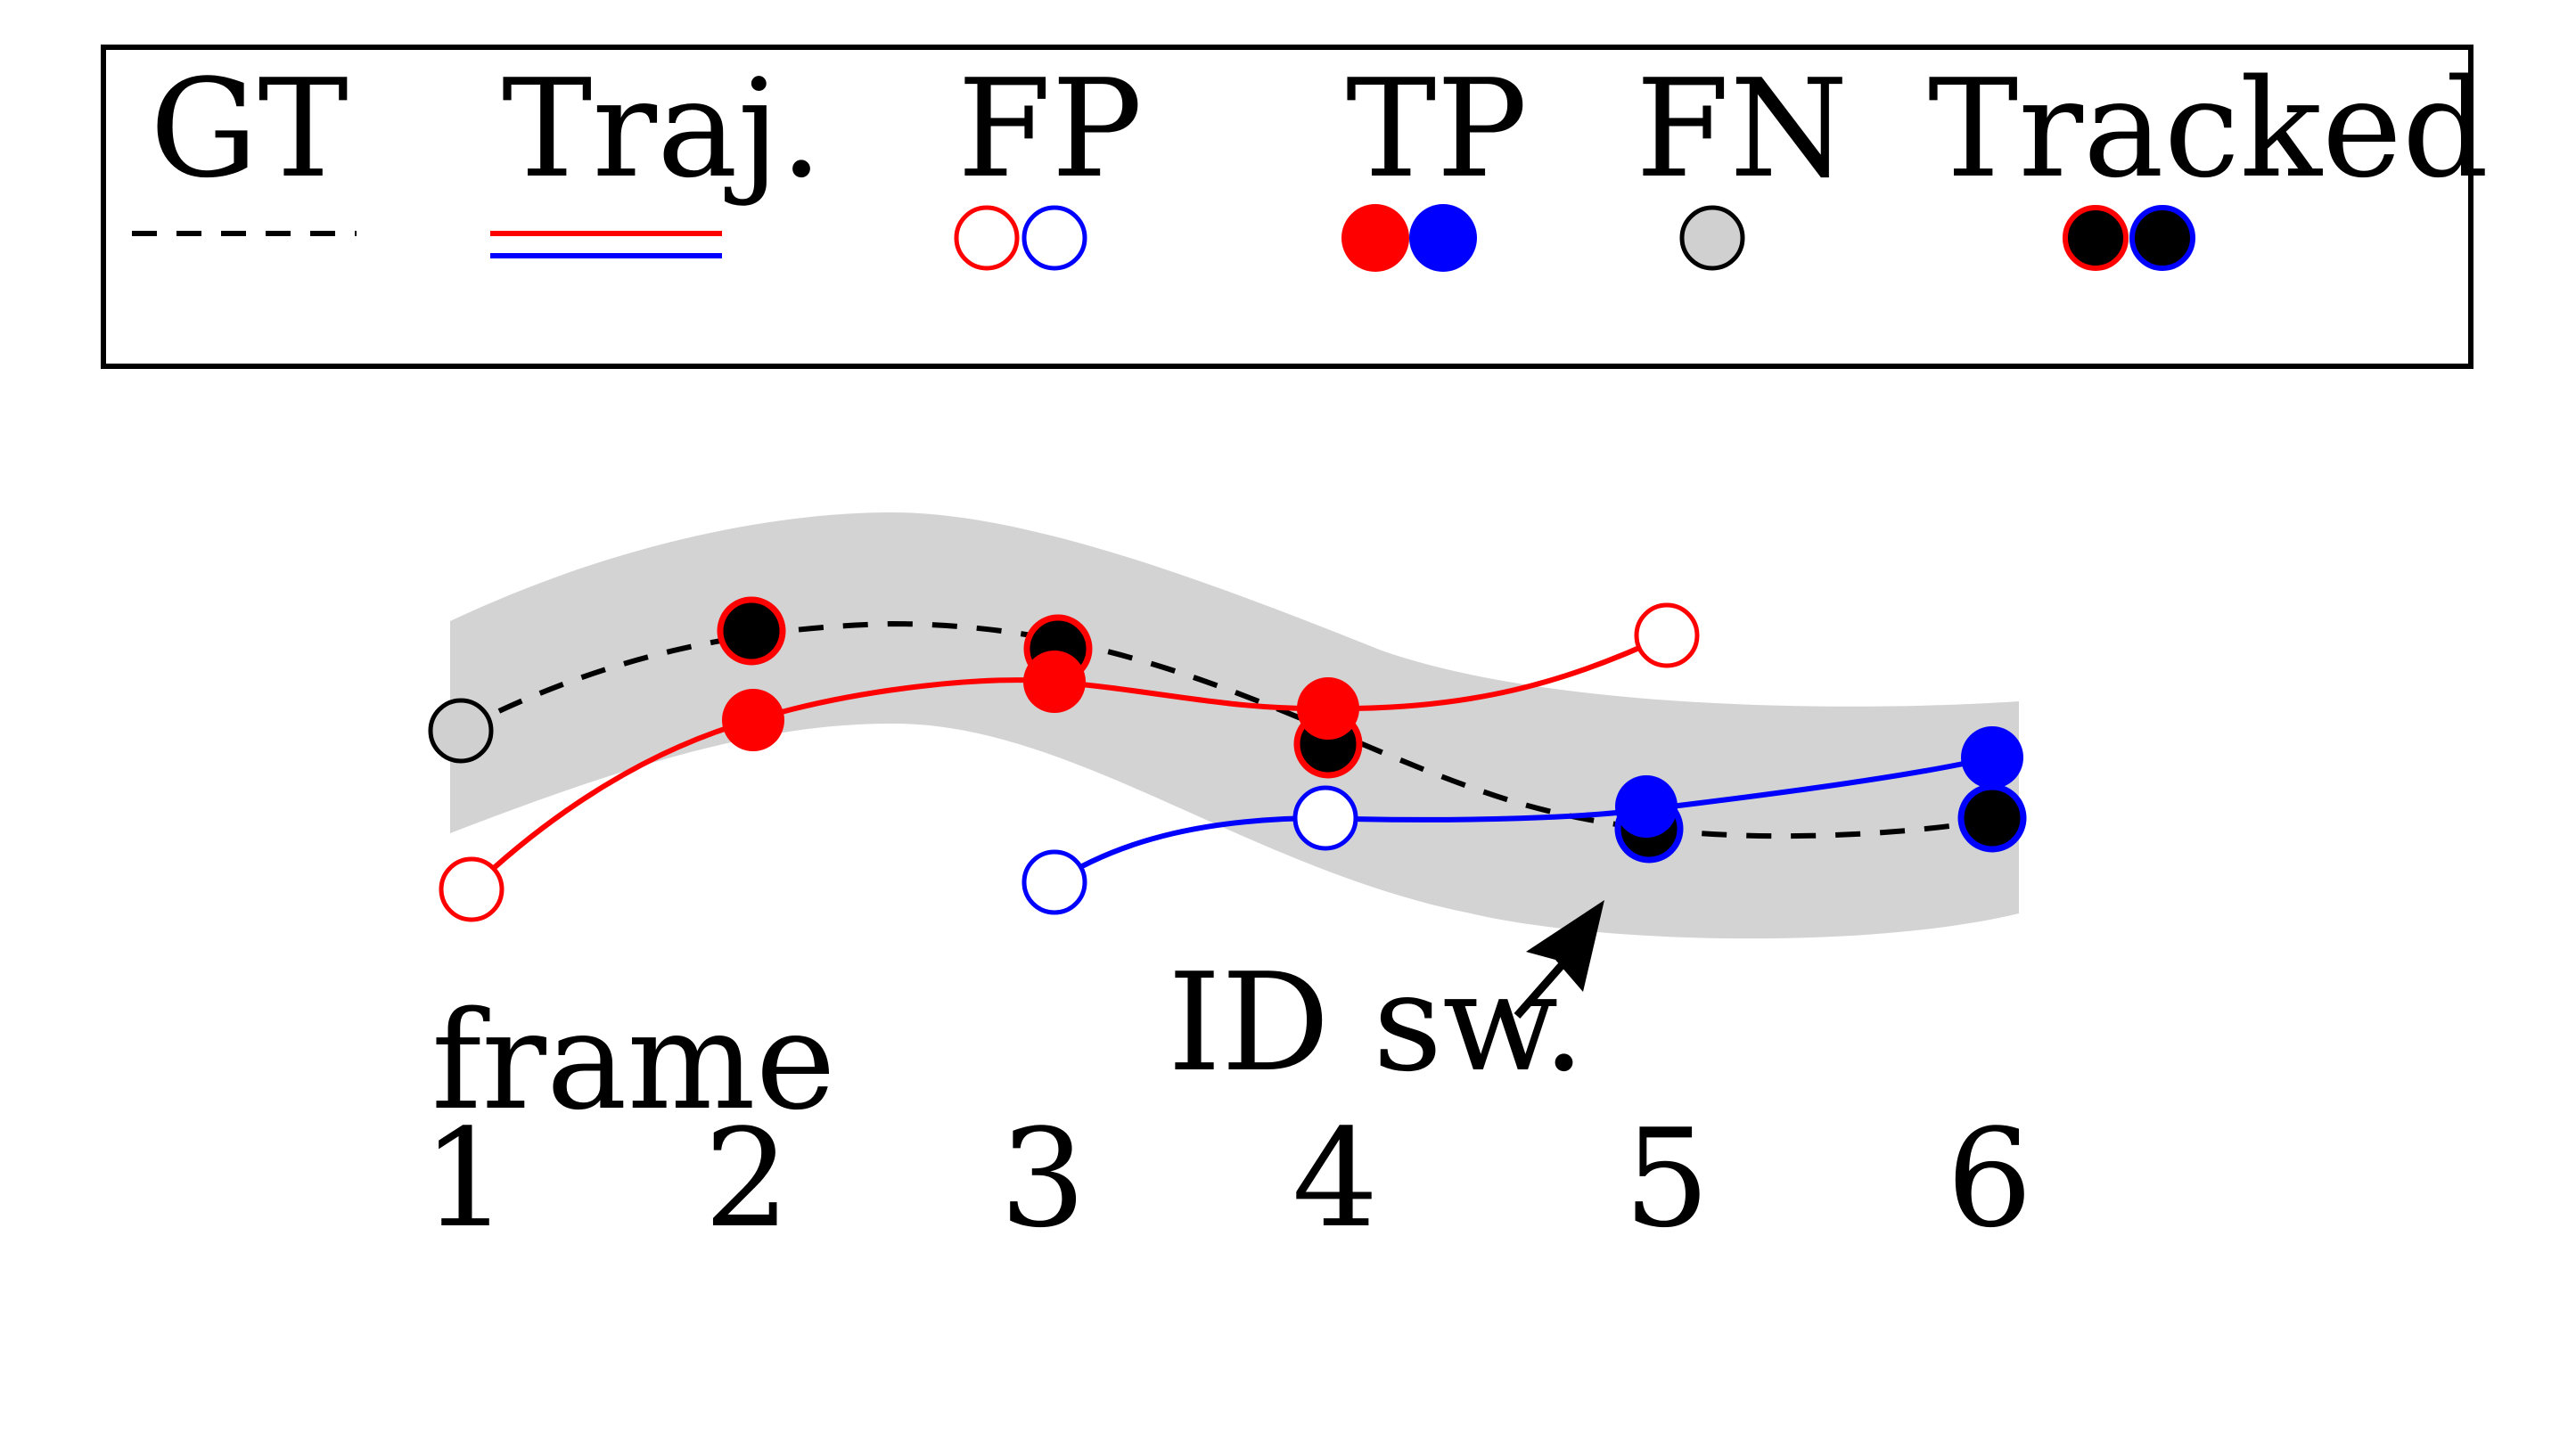  Describe the element at coordinates (1325, 818) in the screenshot. I see `fp-blue-circle-frame4` at that location.